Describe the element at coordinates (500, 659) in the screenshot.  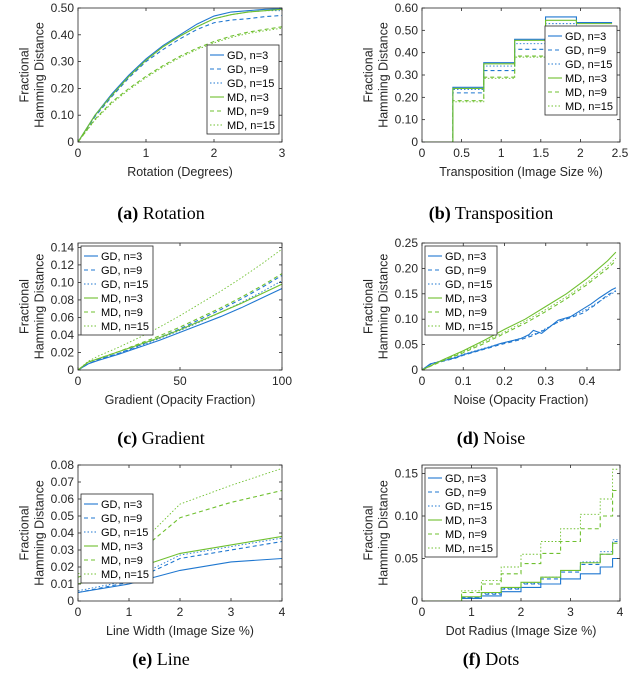
I see `panel-caption-text: Dots` at that location.